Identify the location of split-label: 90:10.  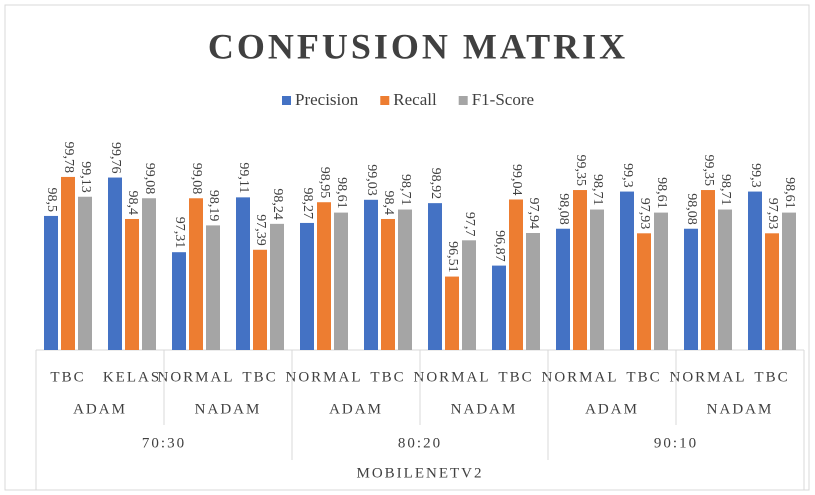
(676, 443).